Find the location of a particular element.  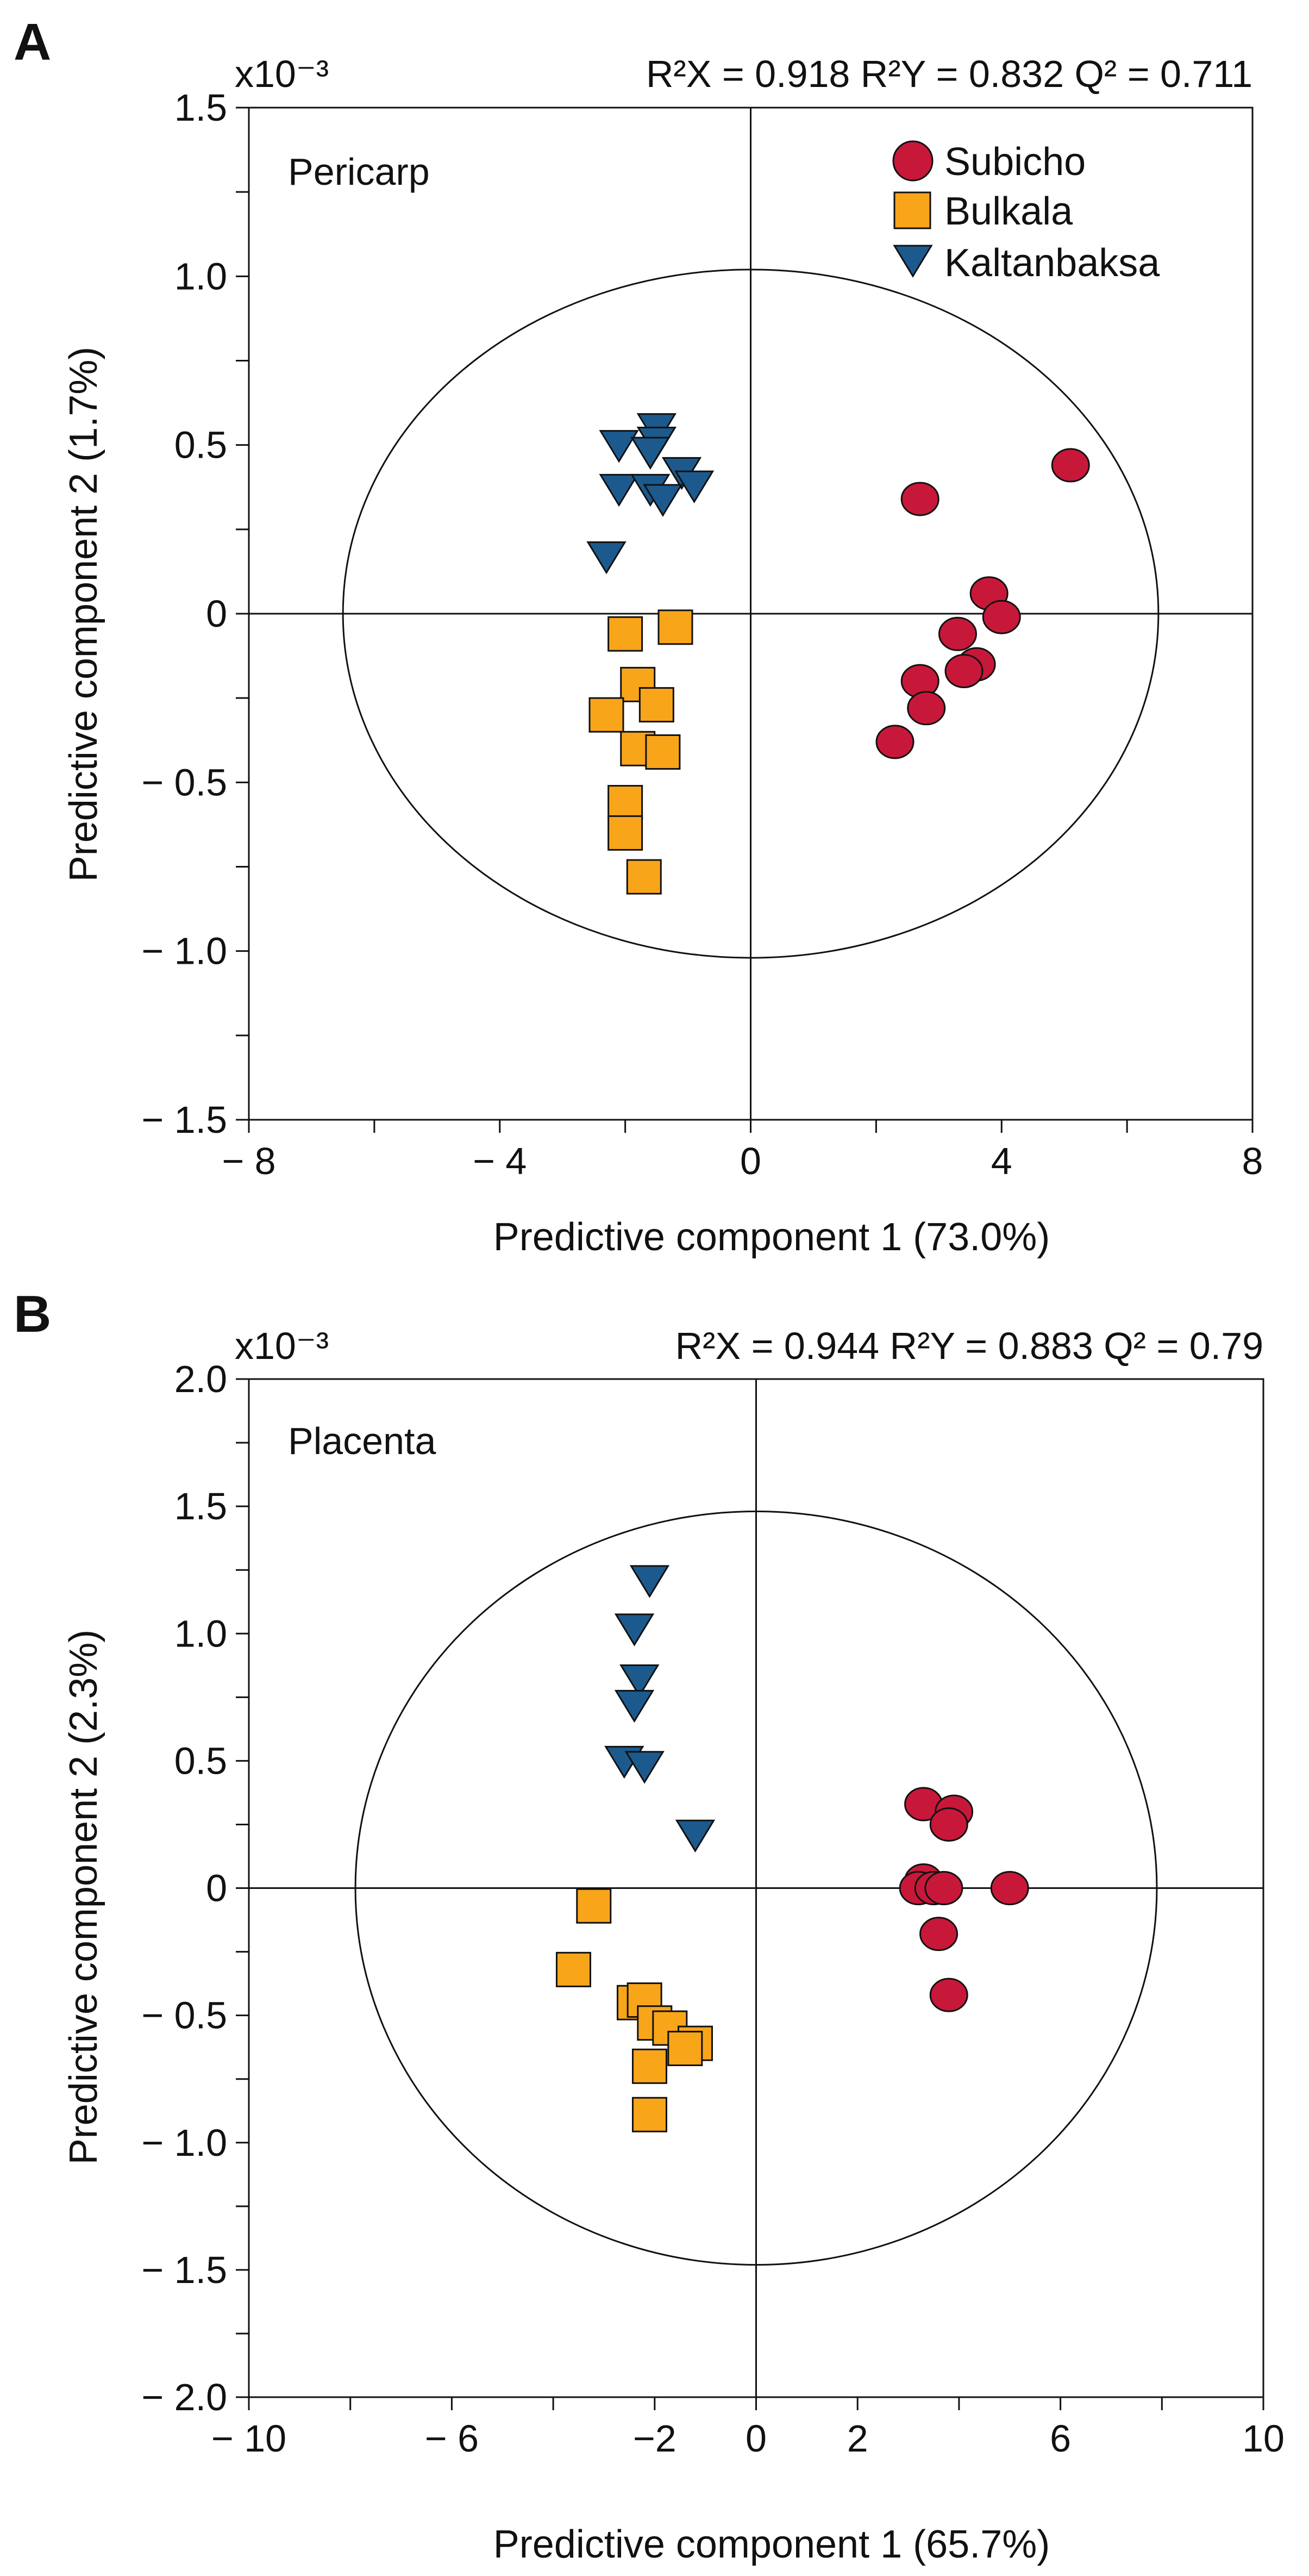

panel-b-x-tick-label: − 6 is located at coordinates (452, 2439).